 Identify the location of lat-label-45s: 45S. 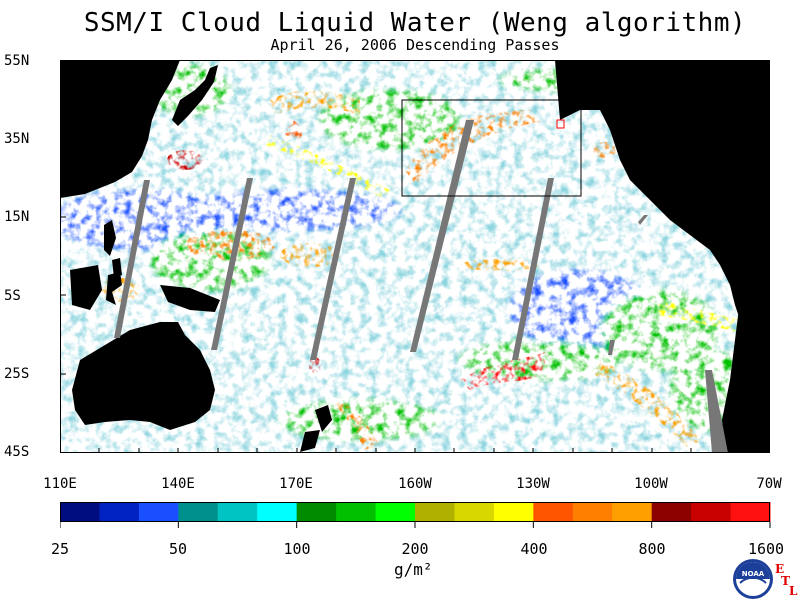
(17, 452).